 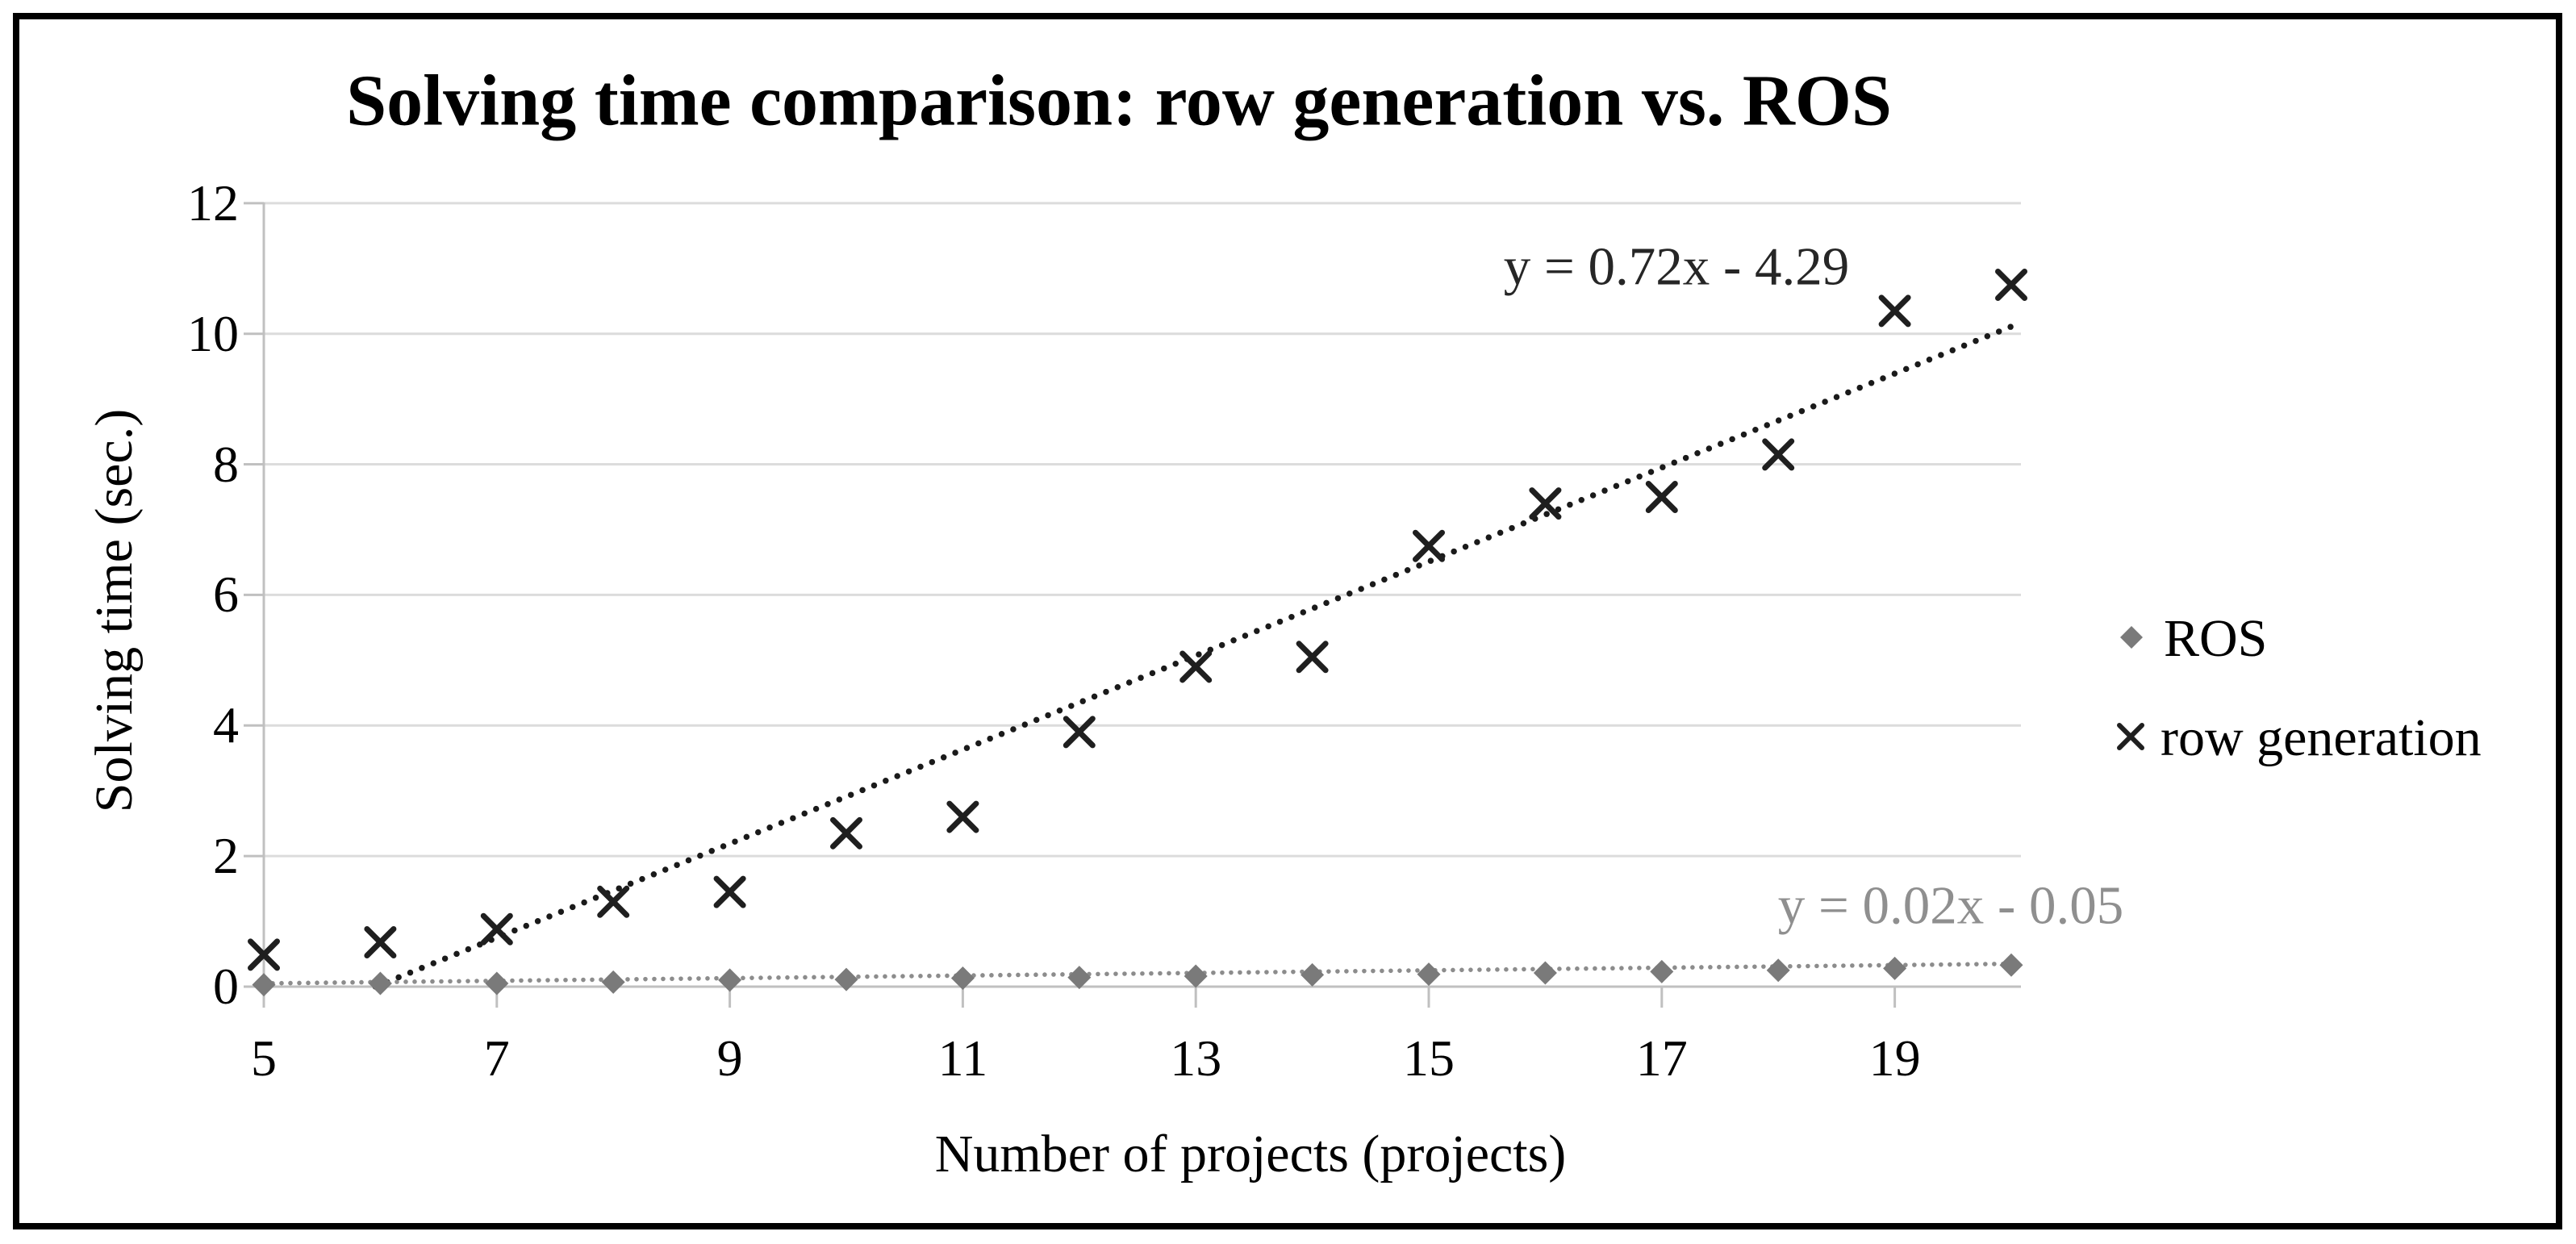 I want to click on legend-row-generation-x-icon, so click(x=2130, y=736).